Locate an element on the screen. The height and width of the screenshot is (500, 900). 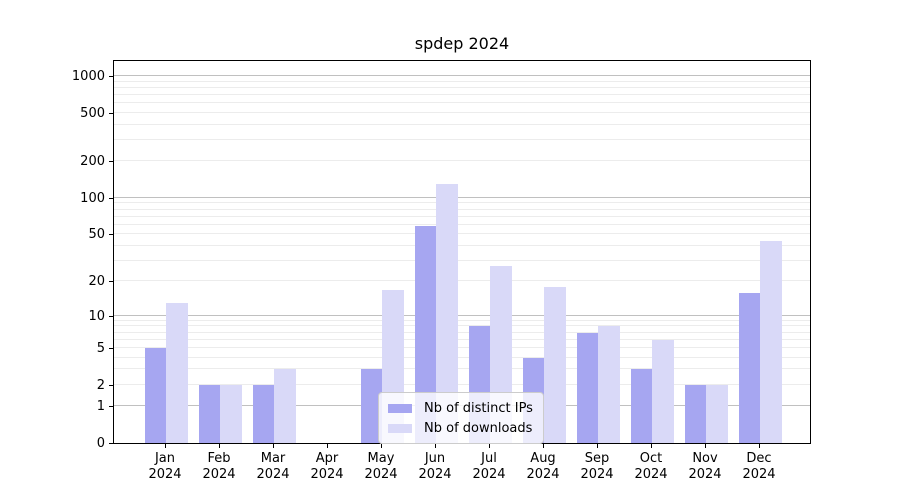
legend-swatch-downloads-icon is located at coordinates (400, 428).